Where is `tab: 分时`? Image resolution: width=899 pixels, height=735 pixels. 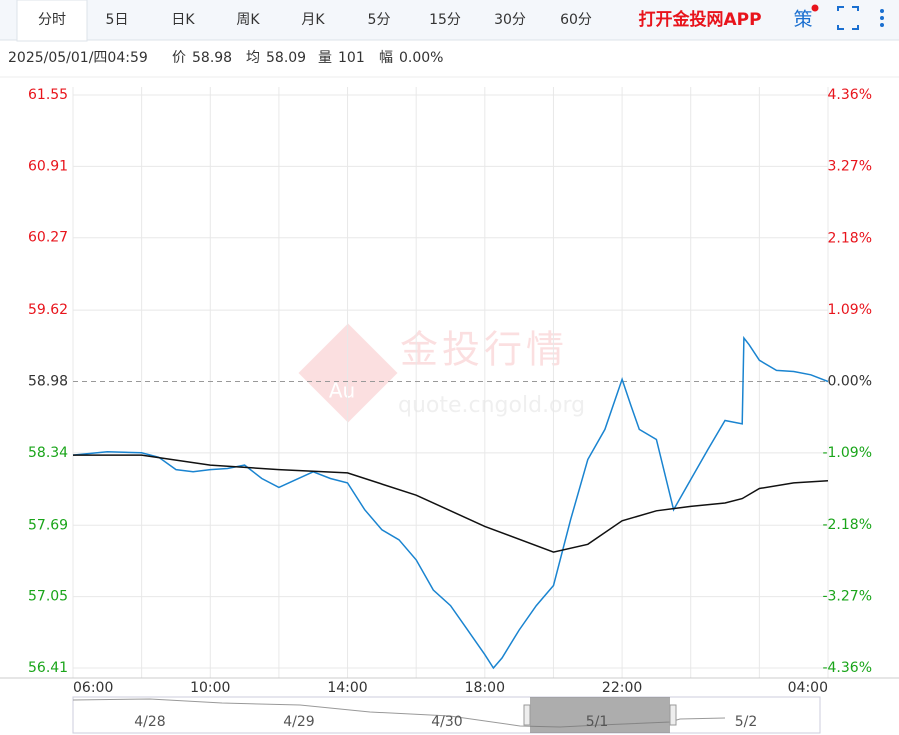
tab: 分时 is located at coordinates (52, 20).